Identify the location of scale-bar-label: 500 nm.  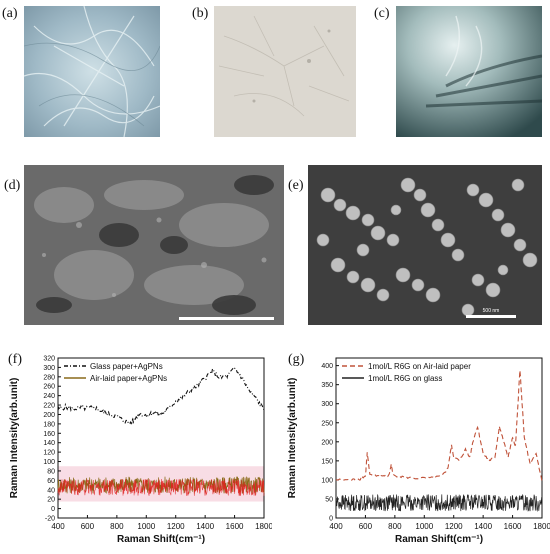
(491, 311).